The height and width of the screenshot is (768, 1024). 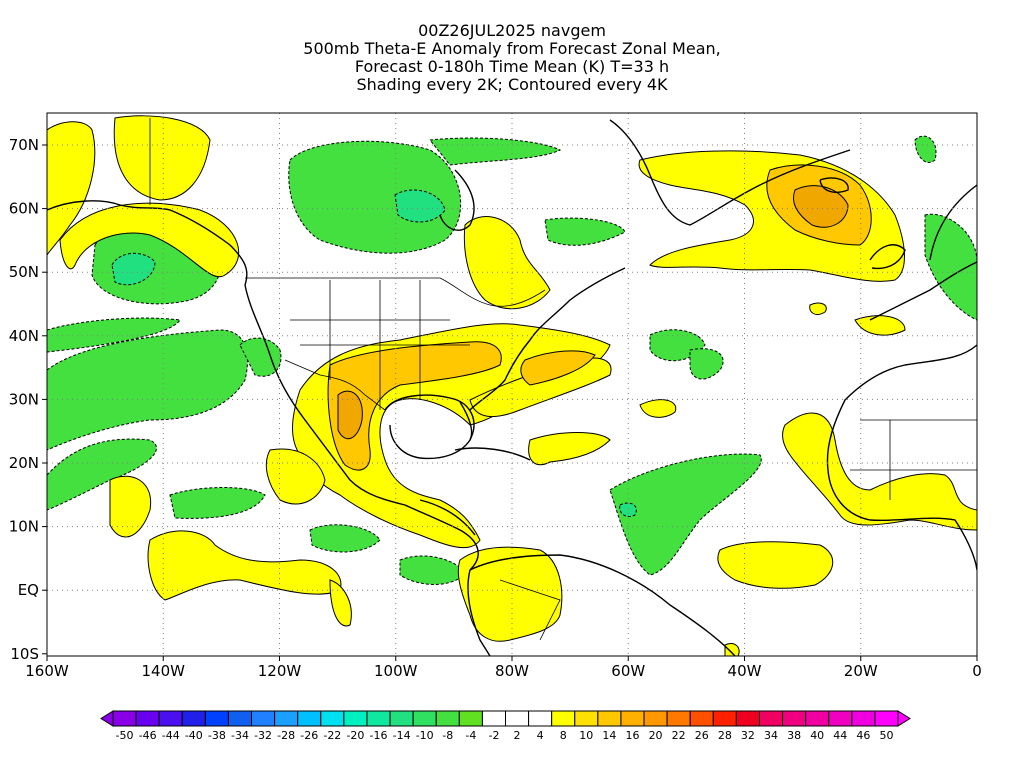 I want to click on colorbar-label: 20, so click(x=656, y=735).